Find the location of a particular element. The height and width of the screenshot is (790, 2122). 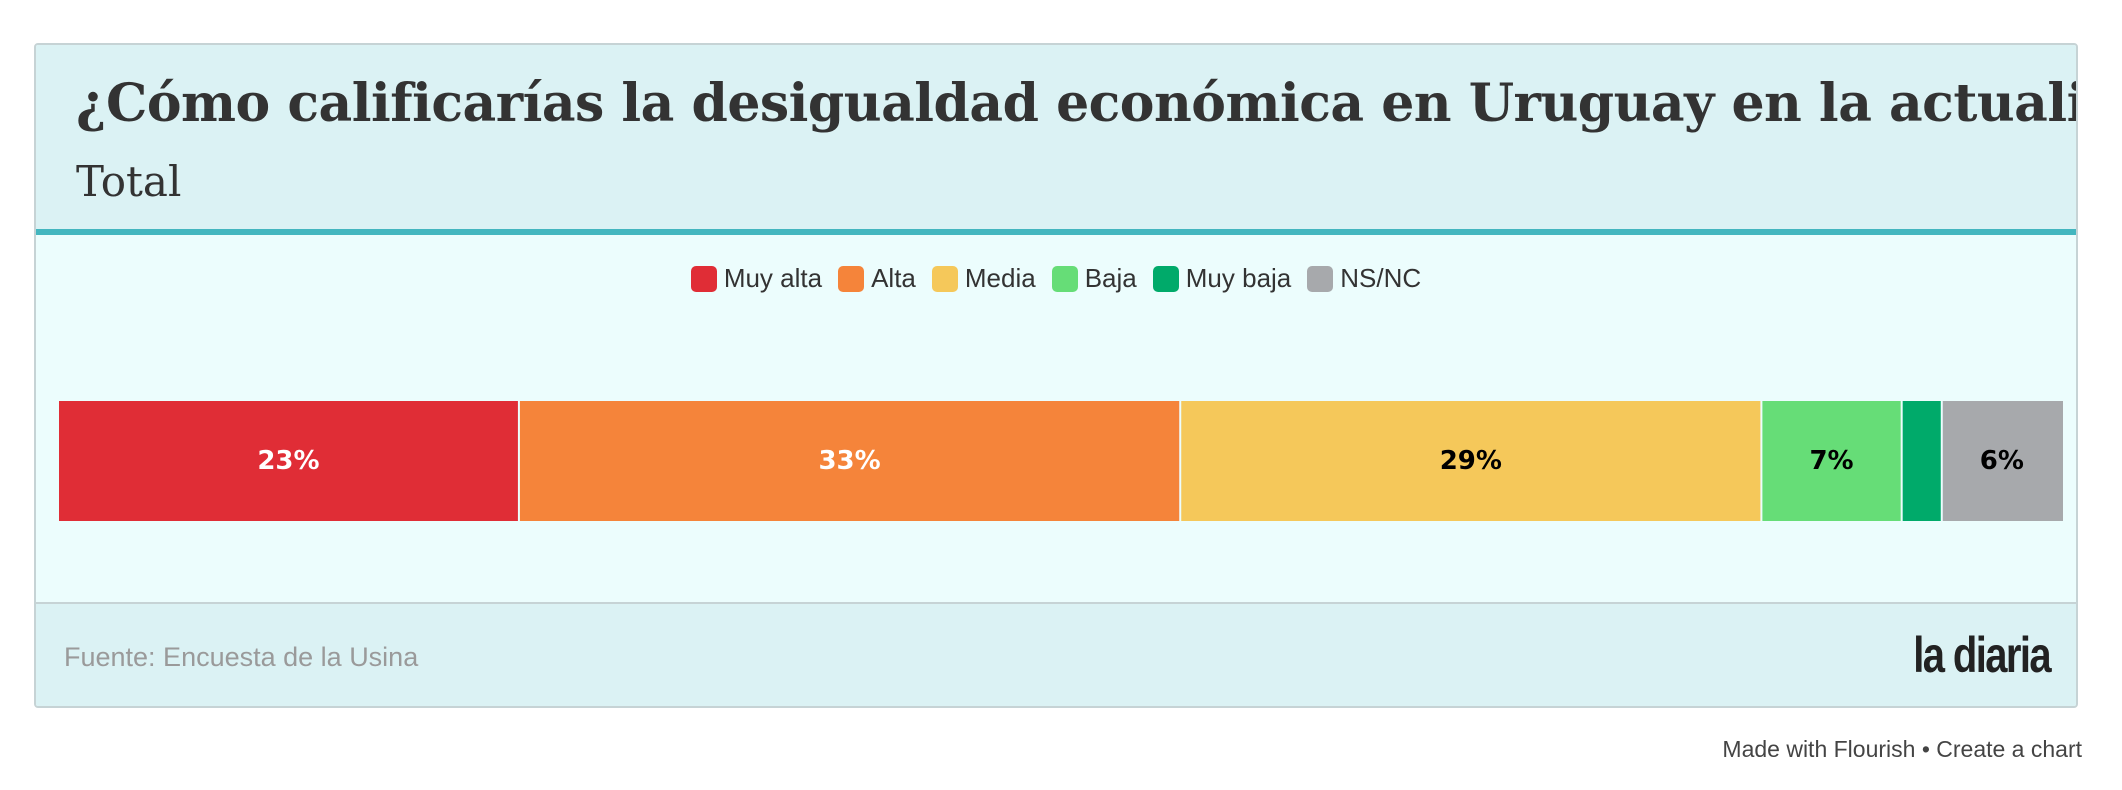

legend-label: Muy baja is located at coordinates (1238, 278).